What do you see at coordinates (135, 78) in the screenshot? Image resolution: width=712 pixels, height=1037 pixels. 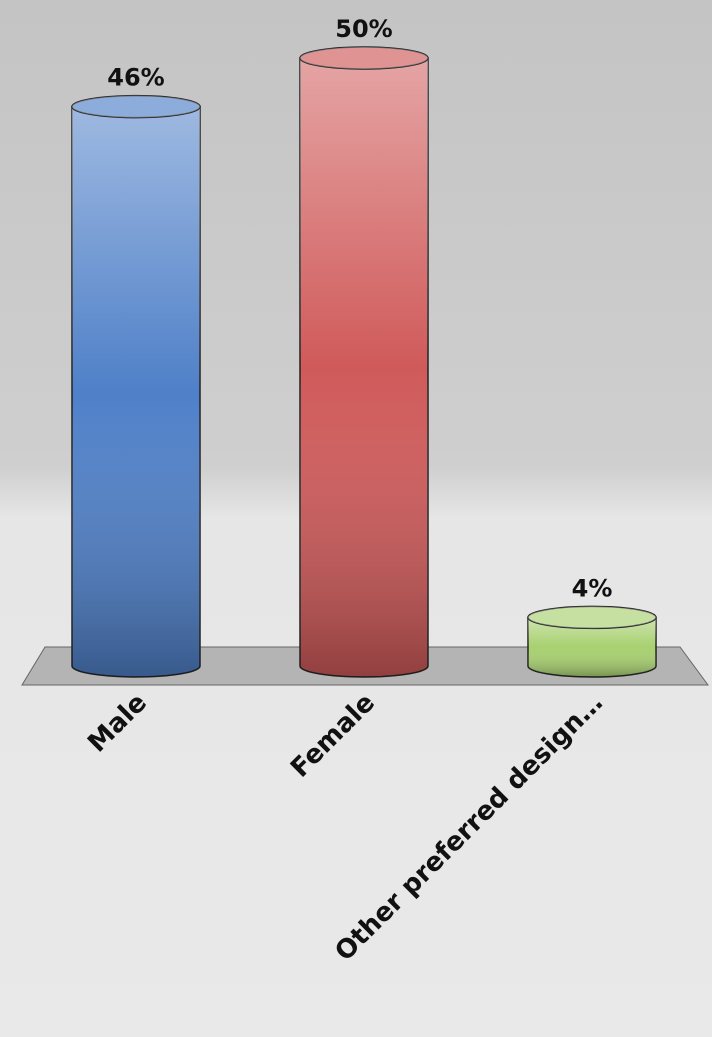 I see `value-label: 46%` at bounding box center [135, 78].